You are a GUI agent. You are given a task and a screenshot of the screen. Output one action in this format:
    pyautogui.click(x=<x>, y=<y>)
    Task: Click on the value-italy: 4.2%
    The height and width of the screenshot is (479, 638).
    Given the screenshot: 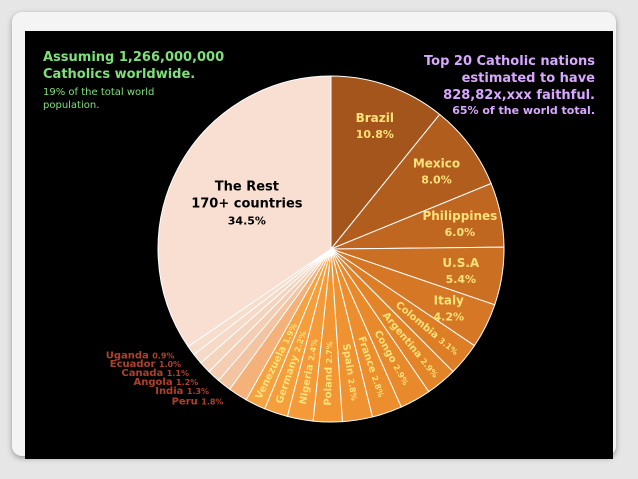 What is the action you would take?
    pyautogui.click(x=449, y=316)
    